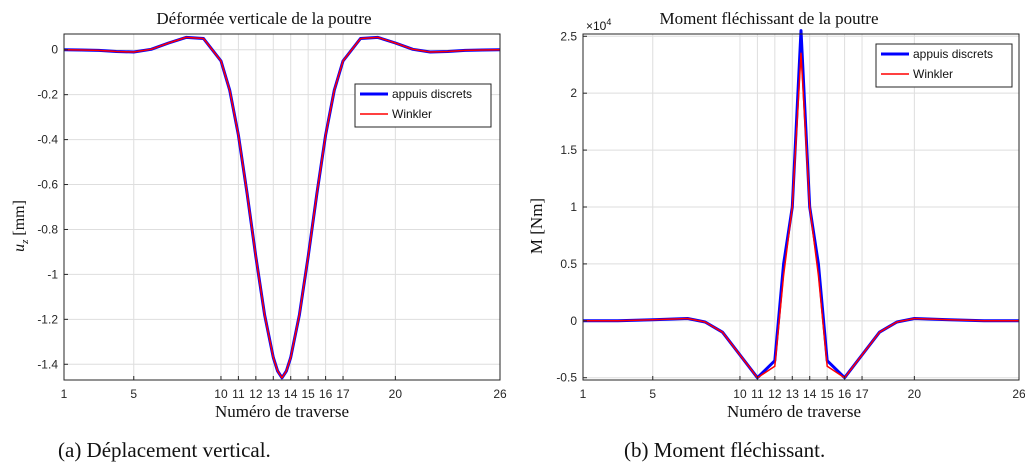 The width and height of the screenshot is (1025, 471). What do you see at coordinates (568, 36) in the screenshot?
I see `y-tick-label: 2.5` at bounding box center [568, 36].